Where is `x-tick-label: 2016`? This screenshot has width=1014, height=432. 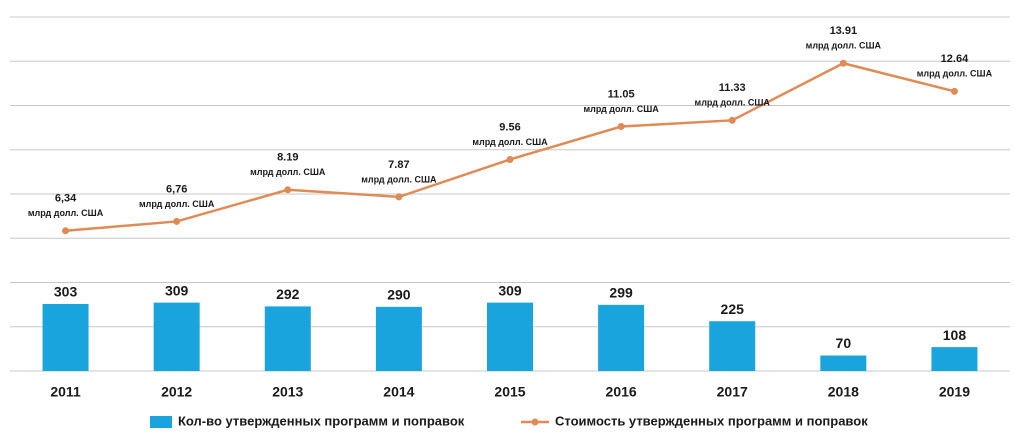 x-tick-label: 2016 is located at coordinates (621, 392).